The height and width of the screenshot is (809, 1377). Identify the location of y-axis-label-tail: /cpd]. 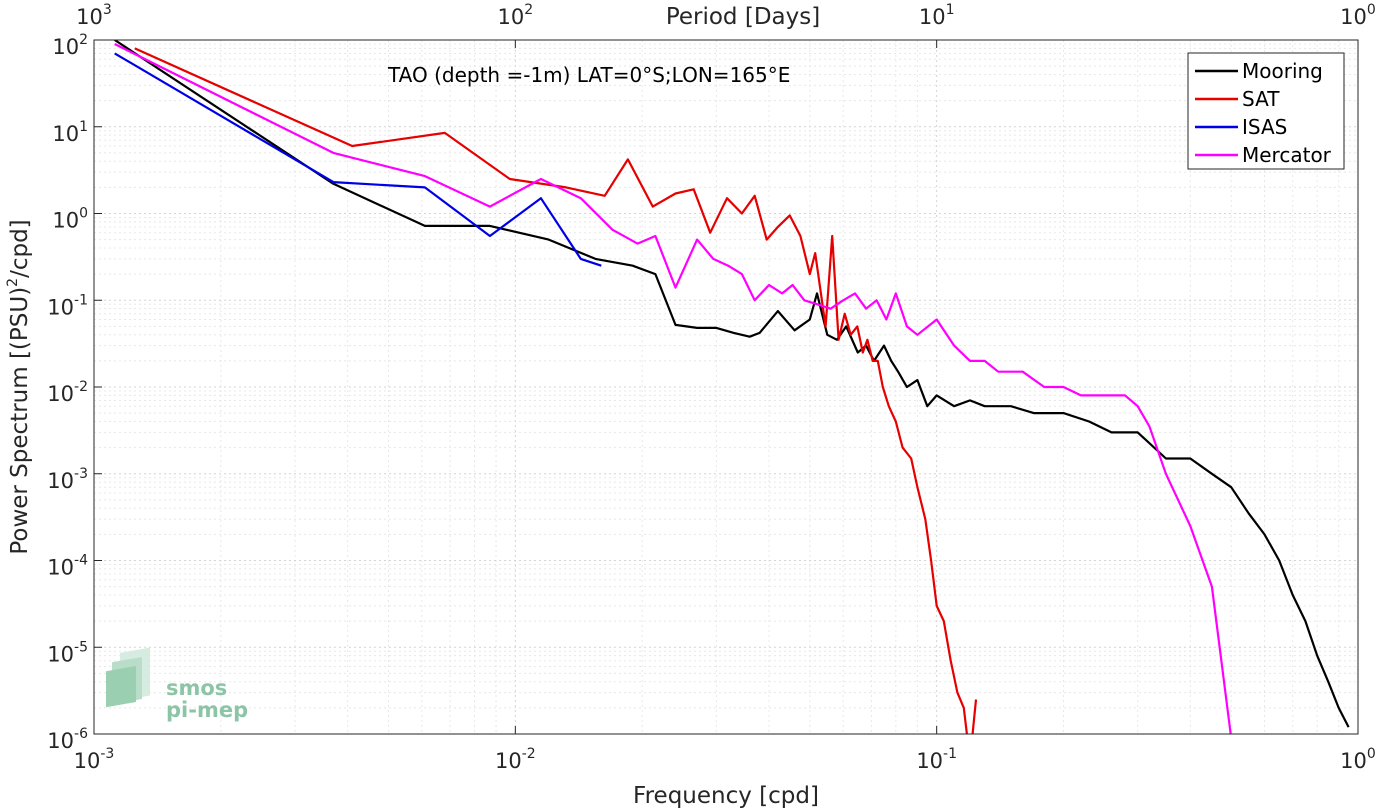
(20, 248).